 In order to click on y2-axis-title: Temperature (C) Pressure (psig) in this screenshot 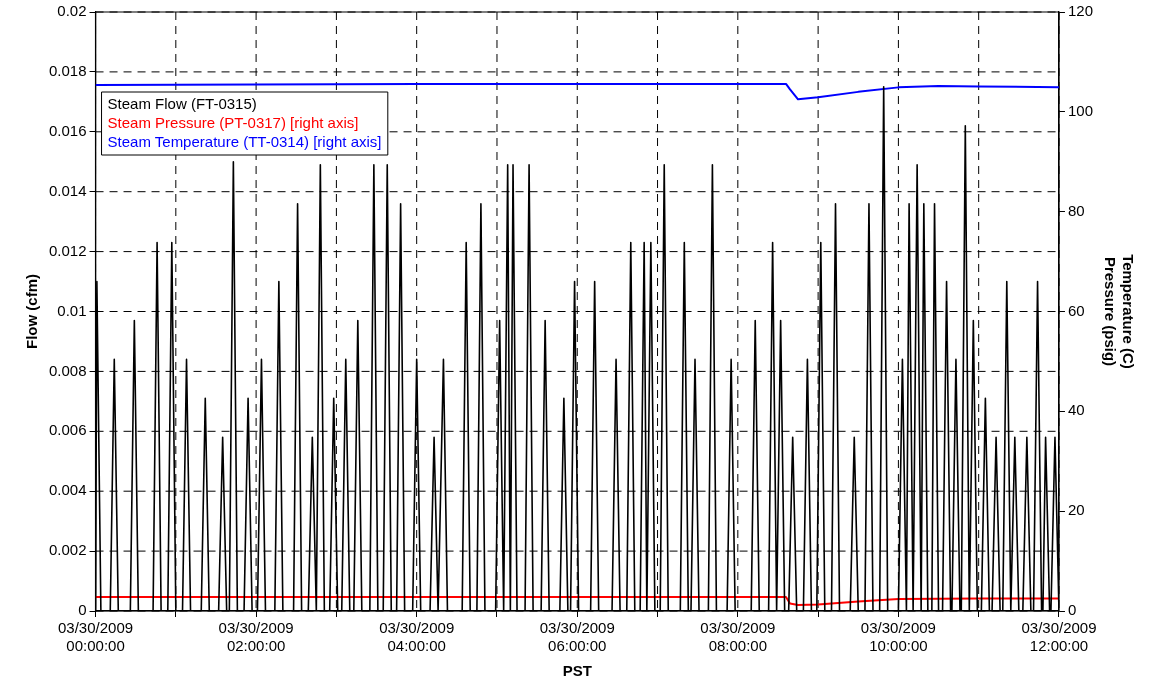, I will do `click(1119, 311)`.